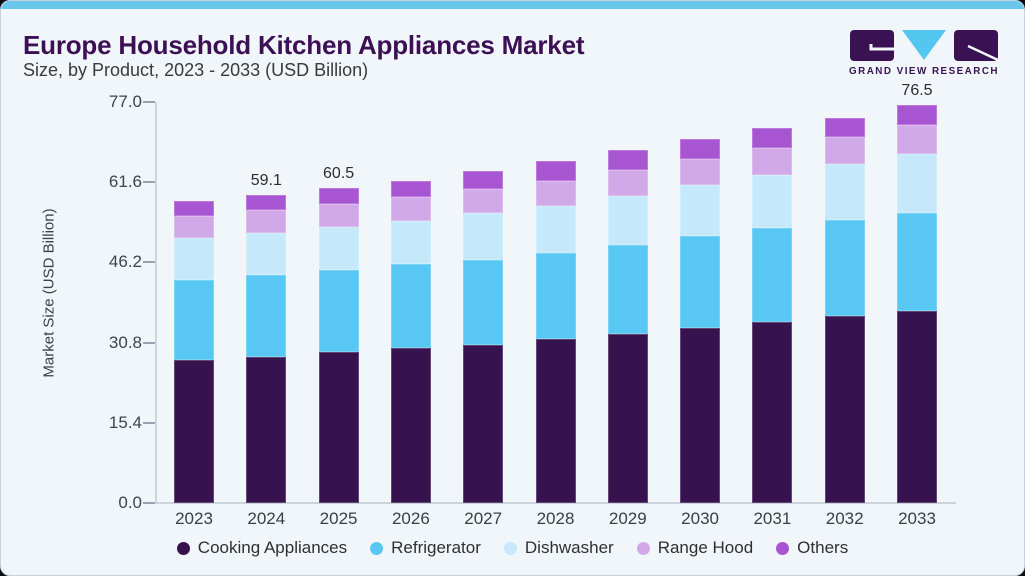  What do you see at coordinates (569, 547) in the screenshot?
I see `legend-label: Dishwasher` at bounding box center [569, 547].